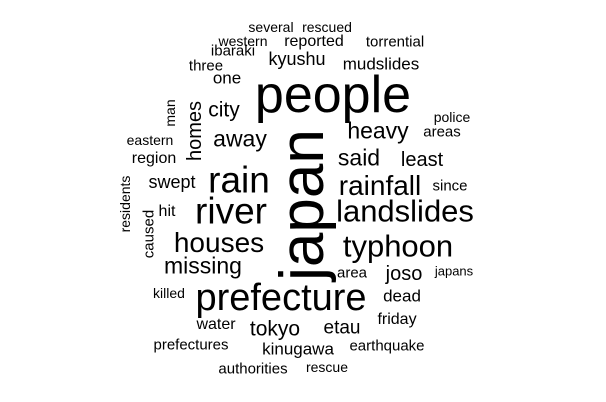  Describe the element at coordinates (333, 95) in the screenshot. I see `word-people: people` at that location.